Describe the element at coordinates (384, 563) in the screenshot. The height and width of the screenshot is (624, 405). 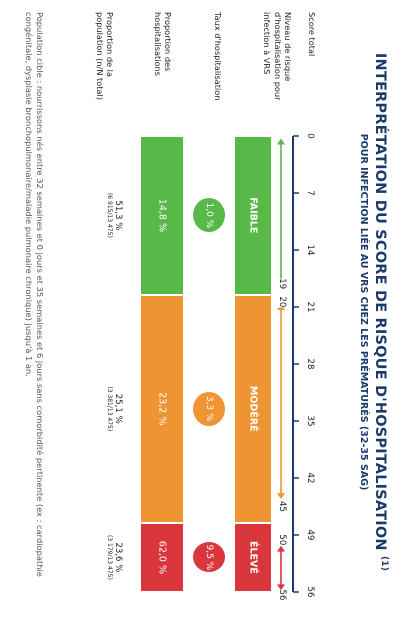
I see `title-footnote-marker: (1)` at that location.